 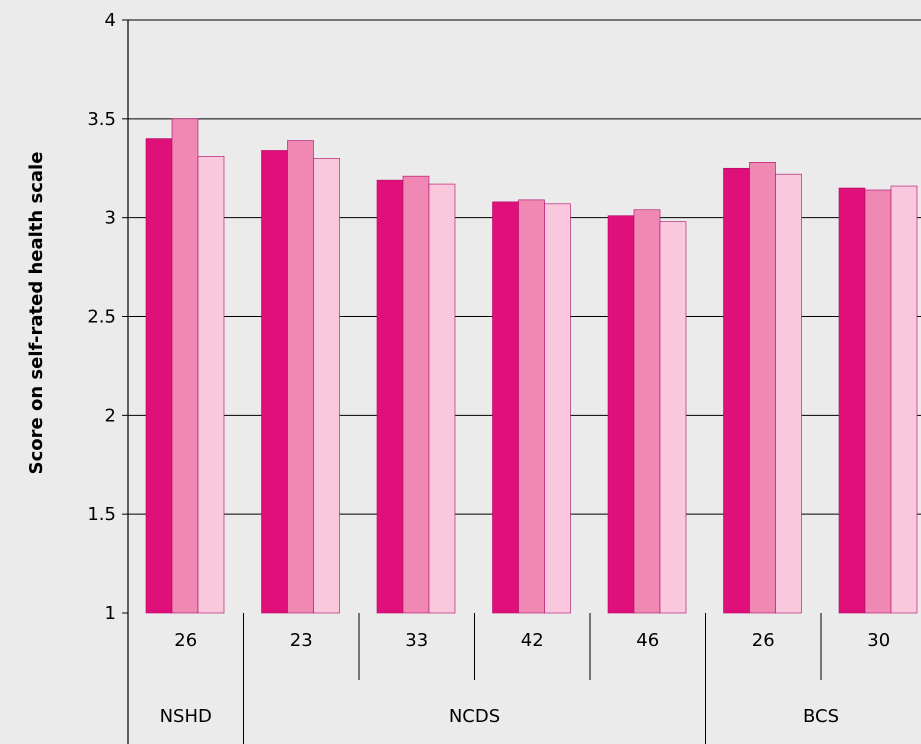 I want to click on x-group-label: BCS, so click(x=821, y=716).